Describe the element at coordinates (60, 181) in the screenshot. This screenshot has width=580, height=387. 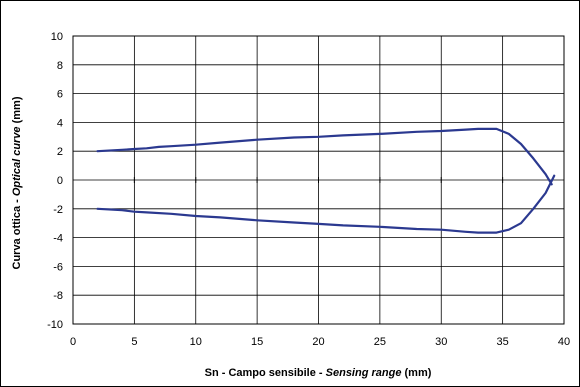
I see `y-tick-label: 0` at that location.